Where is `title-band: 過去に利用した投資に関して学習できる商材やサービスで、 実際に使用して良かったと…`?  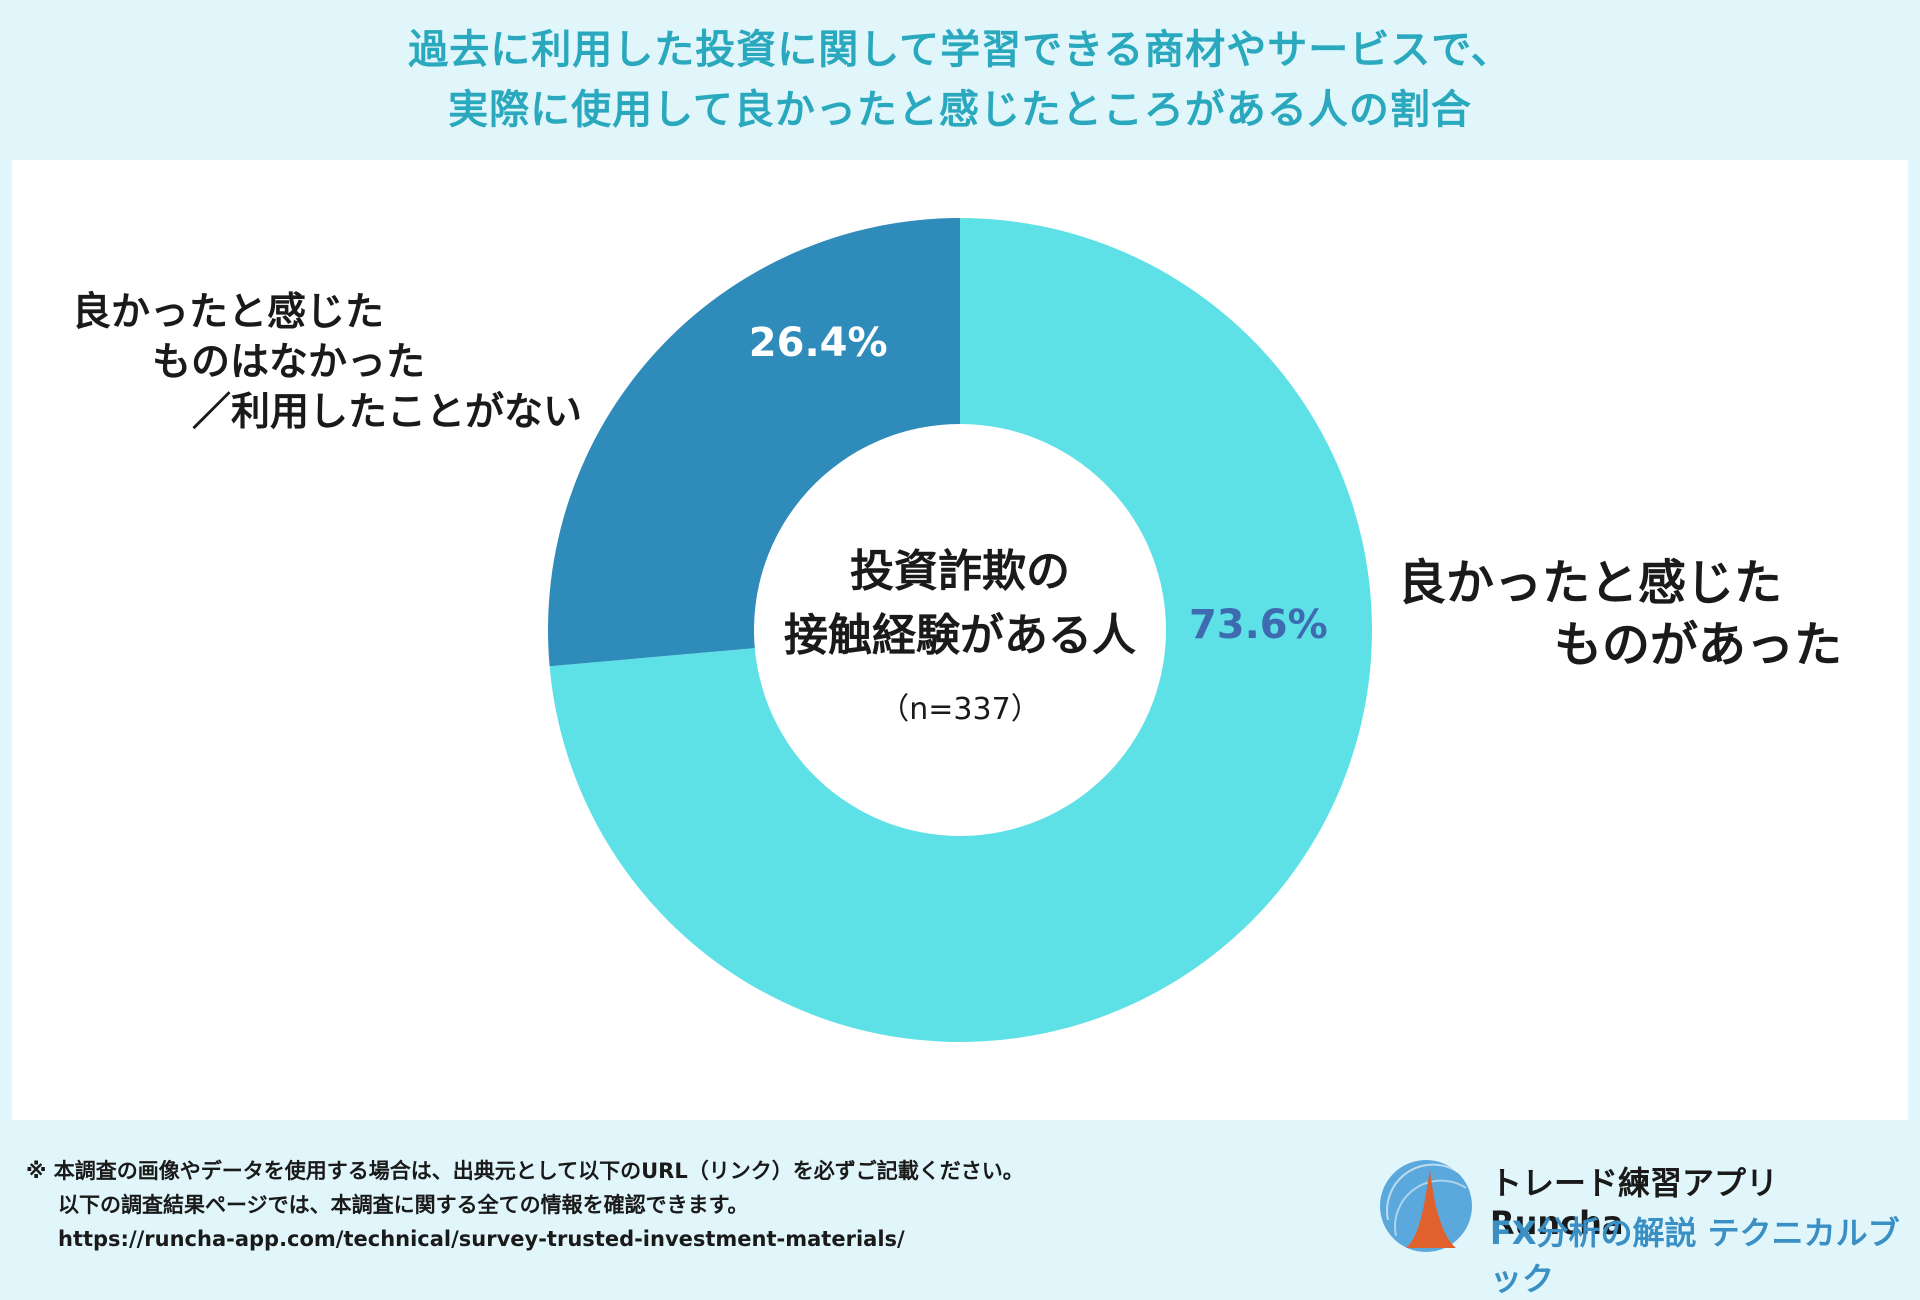
title-band: 過去に利用した投資に関して学習できる商材やサービスで、 実際に使用して良かったと… is located at coordinates (960, 80).